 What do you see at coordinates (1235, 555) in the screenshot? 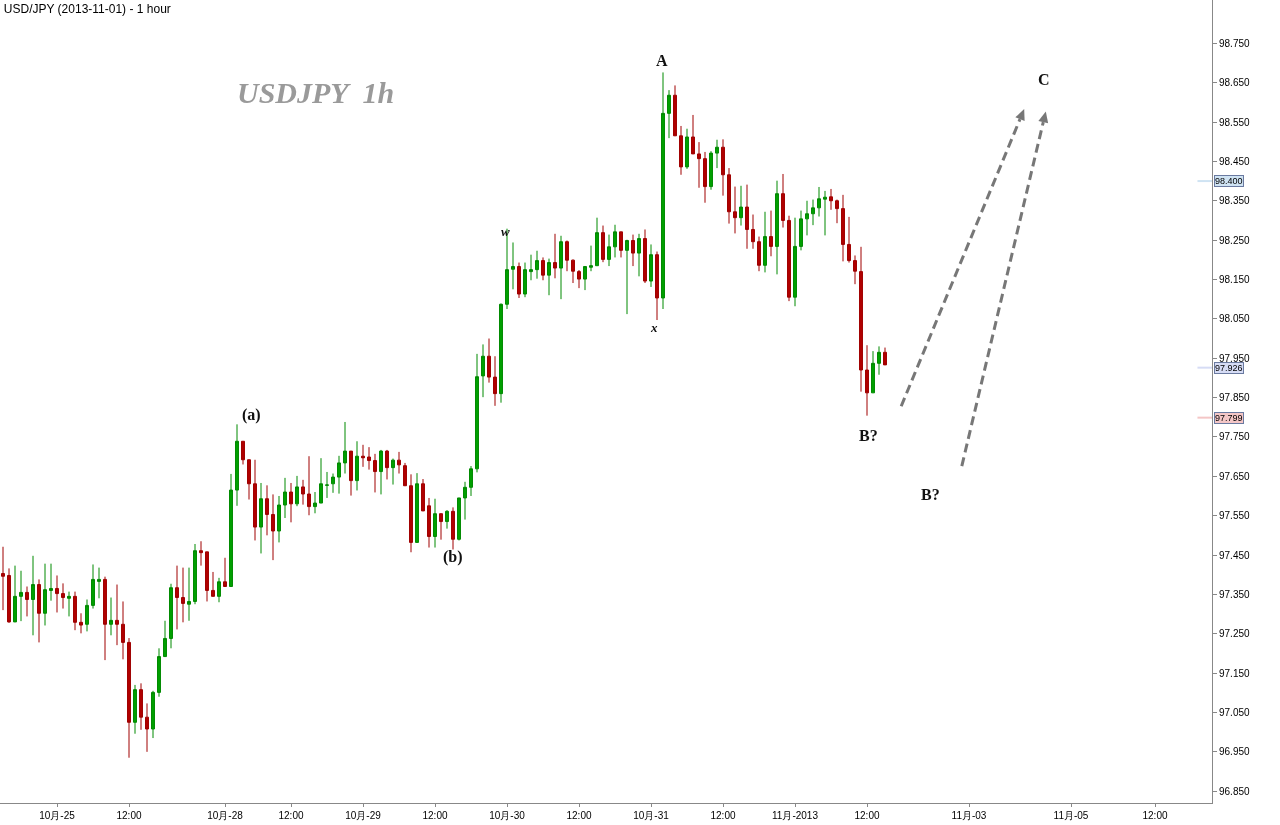
I see `y-tick-label: 97.450` at bounding box center [1235, 555].